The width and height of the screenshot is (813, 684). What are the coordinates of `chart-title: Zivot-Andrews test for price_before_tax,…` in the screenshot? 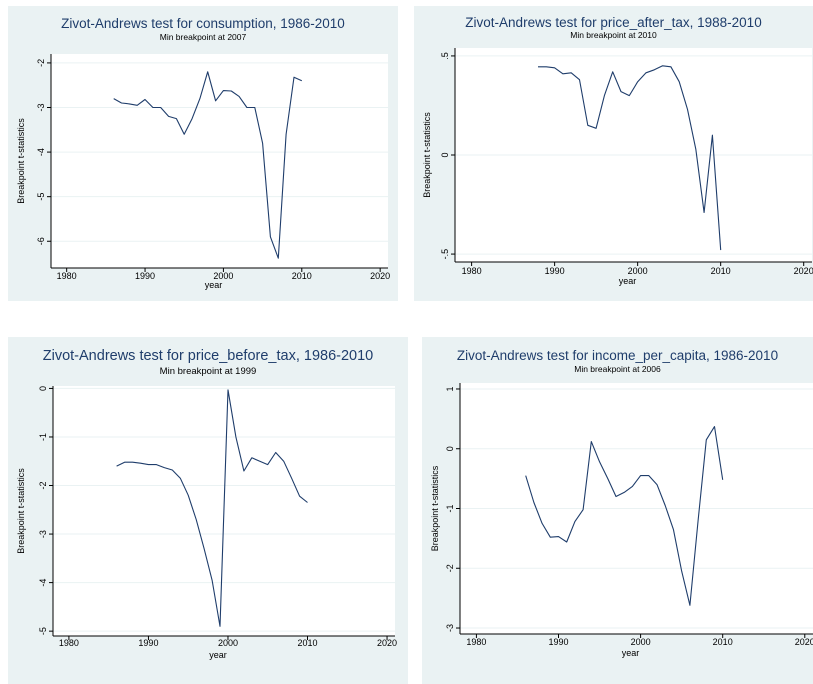 It's located at (208, 356).